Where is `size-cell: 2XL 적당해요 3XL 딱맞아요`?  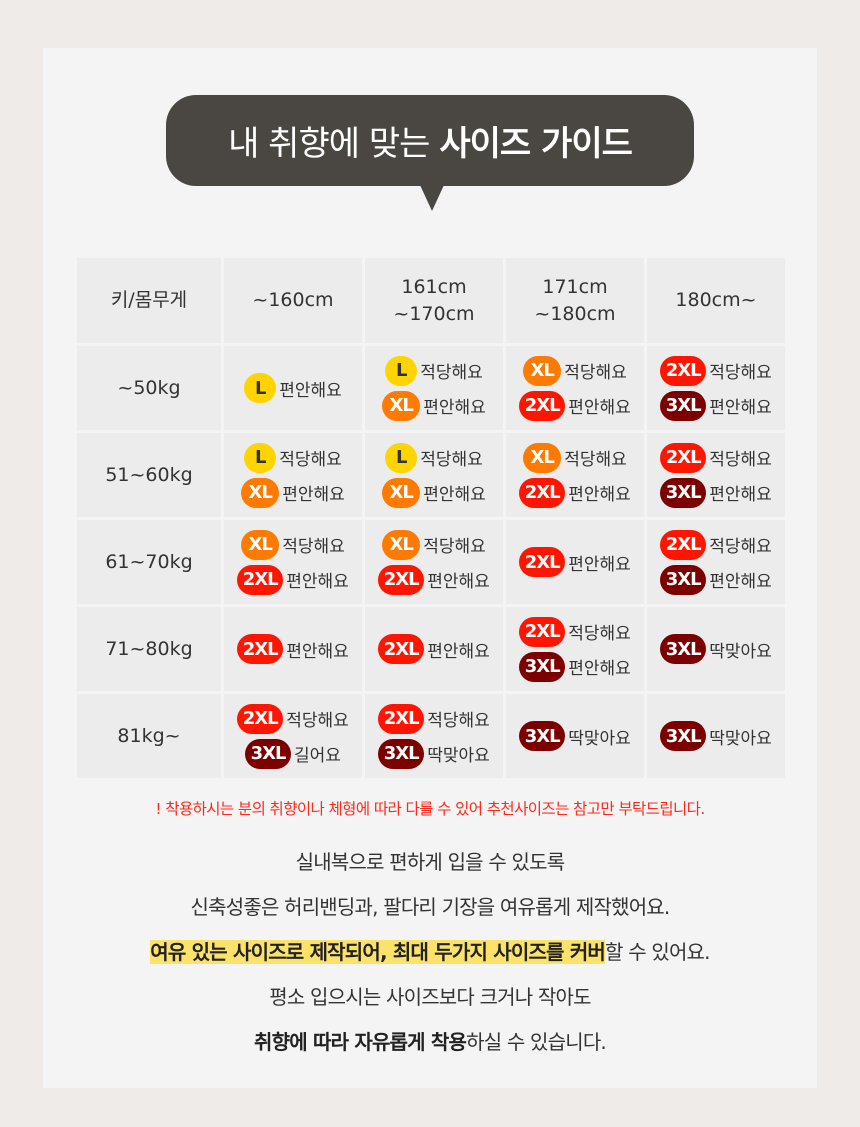
size-cell: 2XL 적당해요 3XL 딱맞아요 is located at coordinates (434, 736).